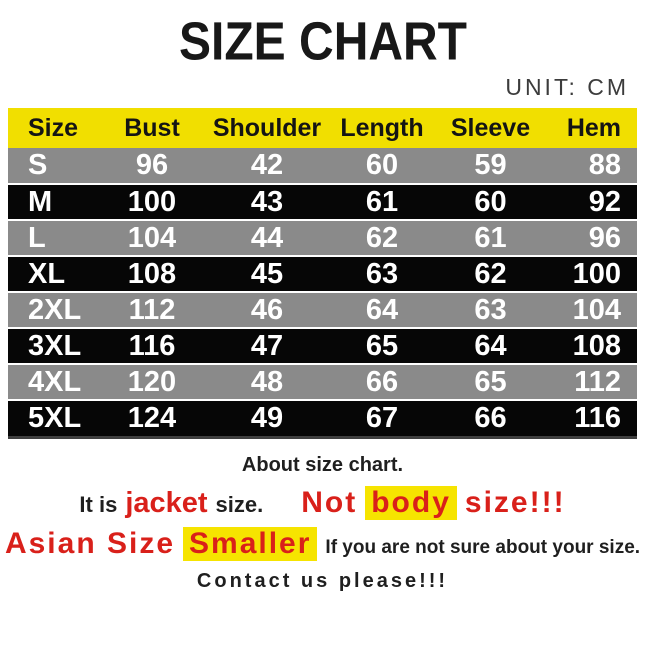  I want to click on cell-size: 5XL, so click(55, 418).